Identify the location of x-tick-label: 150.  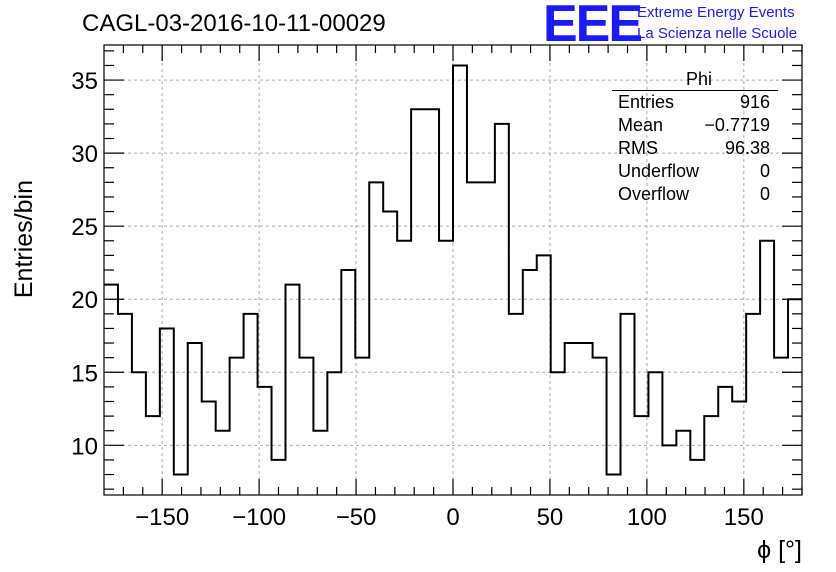
(744, 517).